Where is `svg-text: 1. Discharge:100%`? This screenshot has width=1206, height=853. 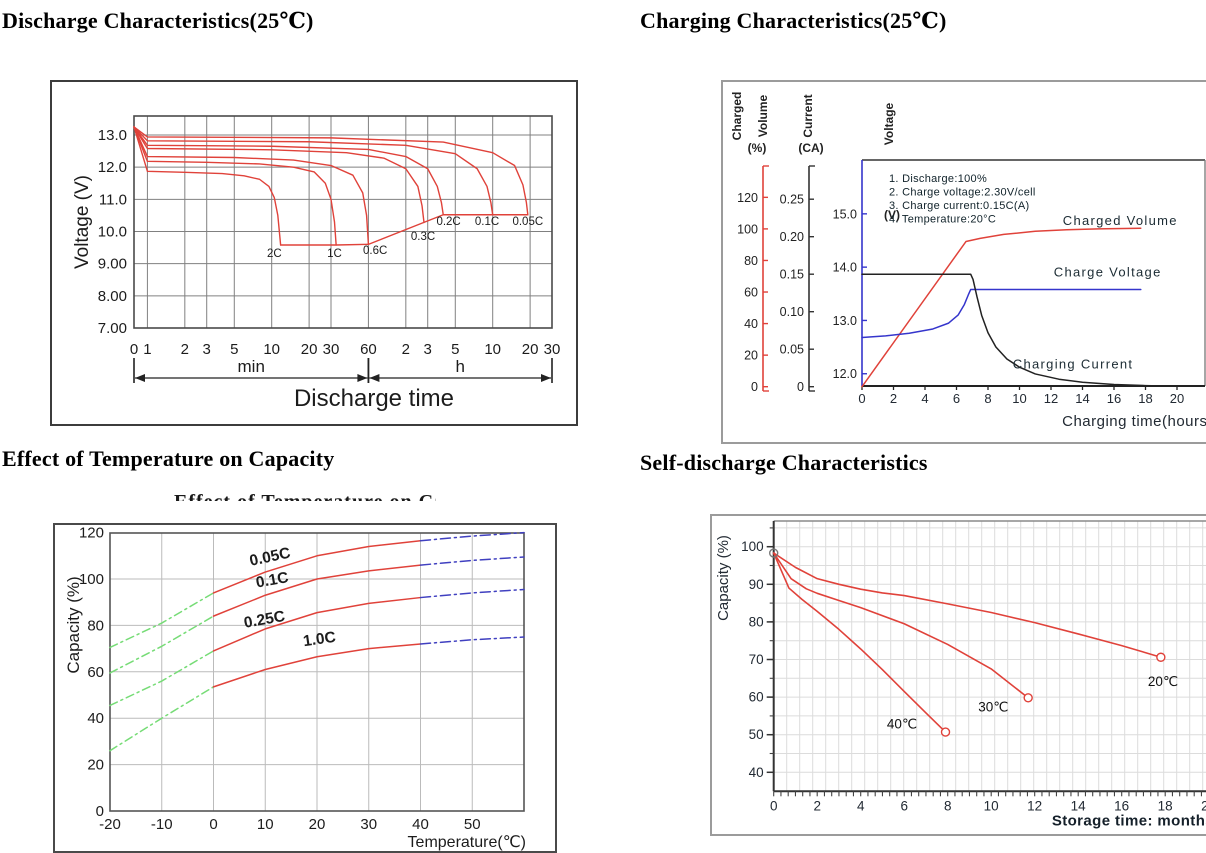
svg-text: 1. Discharge:100% is located at coordinates (938, 179).